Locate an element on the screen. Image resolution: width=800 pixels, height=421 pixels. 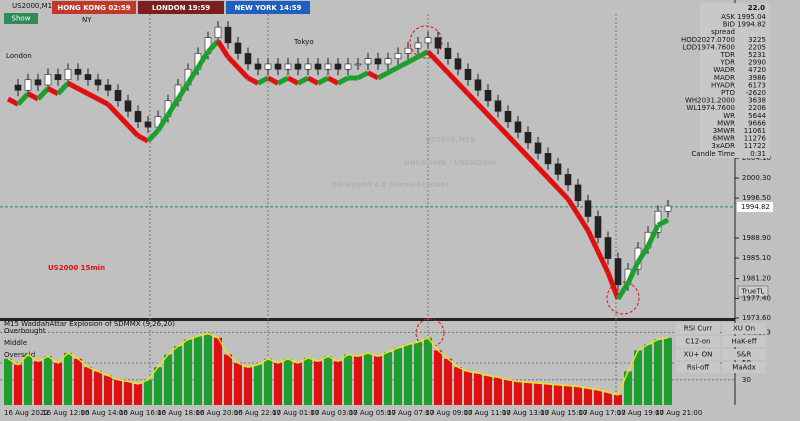
caption: US2000 15min is located at coordinates (76, 268).